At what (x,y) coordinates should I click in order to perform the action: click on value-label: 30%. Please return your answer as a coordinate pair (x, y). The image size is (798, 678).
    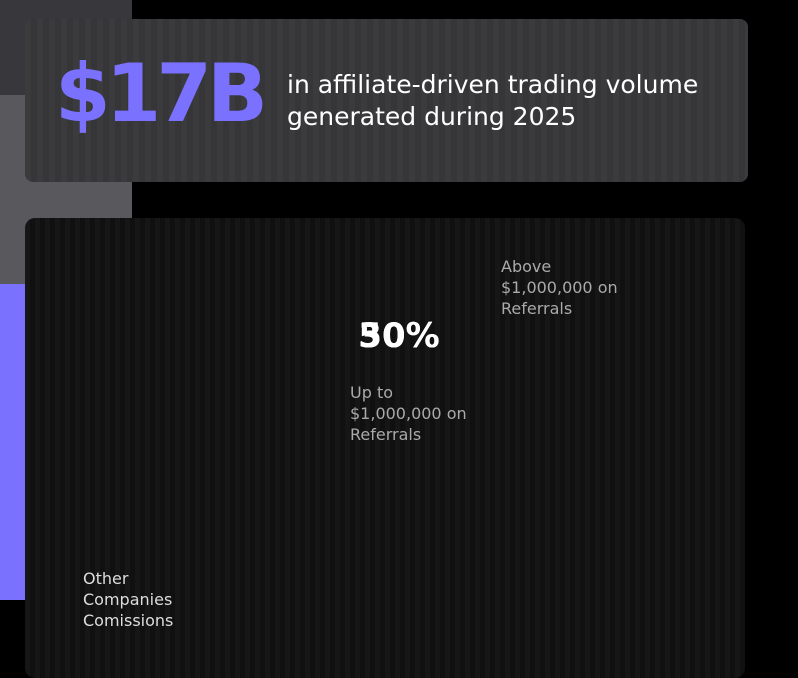
    Looking at the image, I should click on (399, 336).